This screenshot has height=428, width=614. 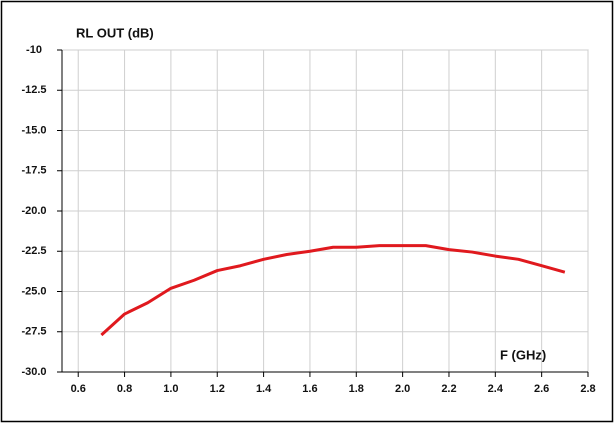 What do you see at coordinates (33, 130) in the screenshot?
I see `y-tick-label: -15.0` at bounding box center [33, 130].